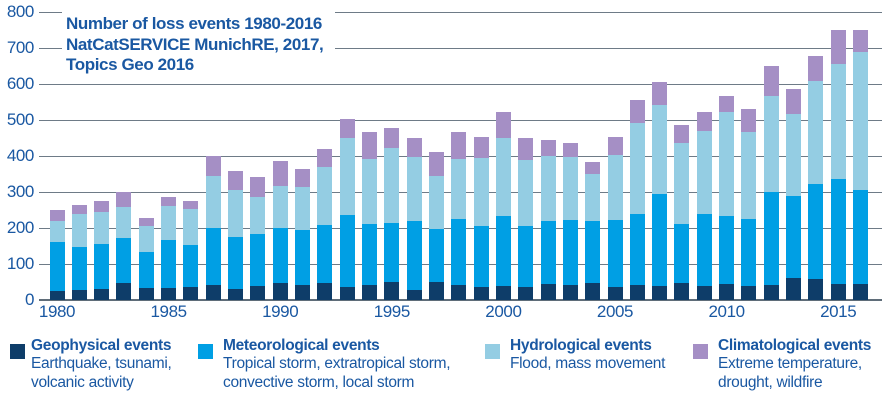 The height and width of the screenshot is (413, 885). Describe the element at coordinates (838, 292) in the screenshot. I see `bar-segment-geophysical-2015` at that location.